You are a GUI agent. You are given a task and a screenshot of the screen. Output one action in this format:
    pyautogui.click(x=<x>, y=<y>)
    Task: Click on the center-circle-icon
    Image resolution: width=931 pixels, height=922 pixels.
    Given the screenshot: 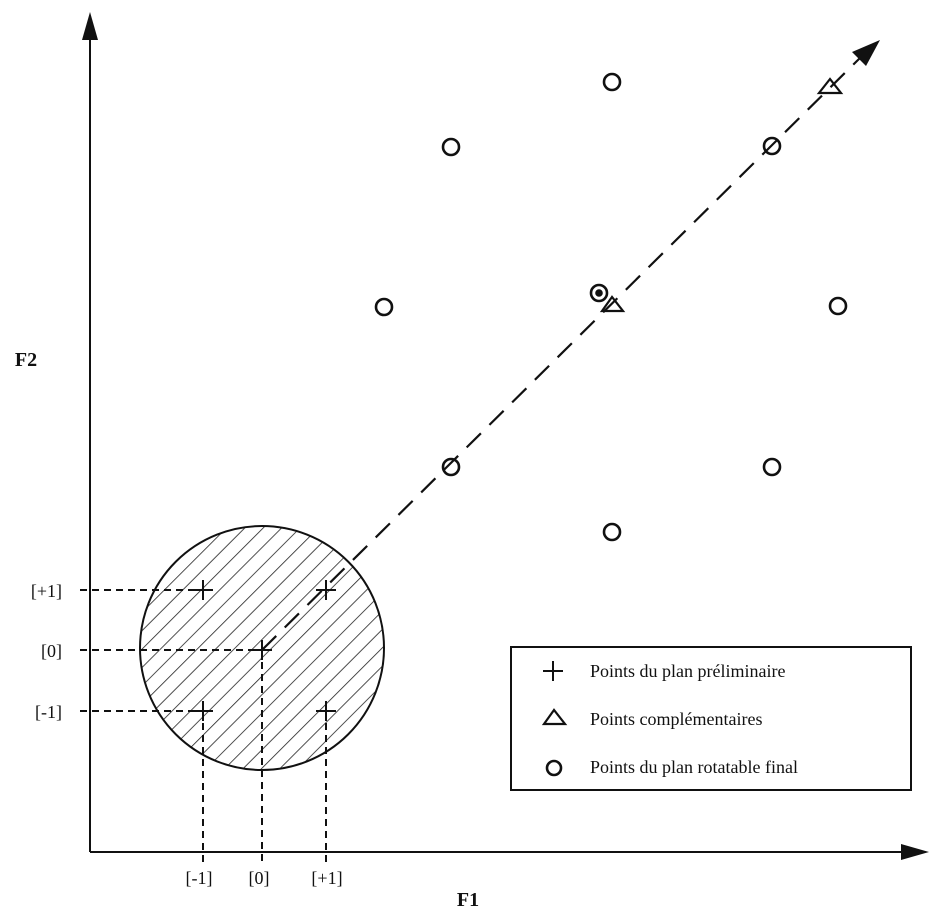 What is the action you would take?
    pyautogui.click(x=599, y=293)
    